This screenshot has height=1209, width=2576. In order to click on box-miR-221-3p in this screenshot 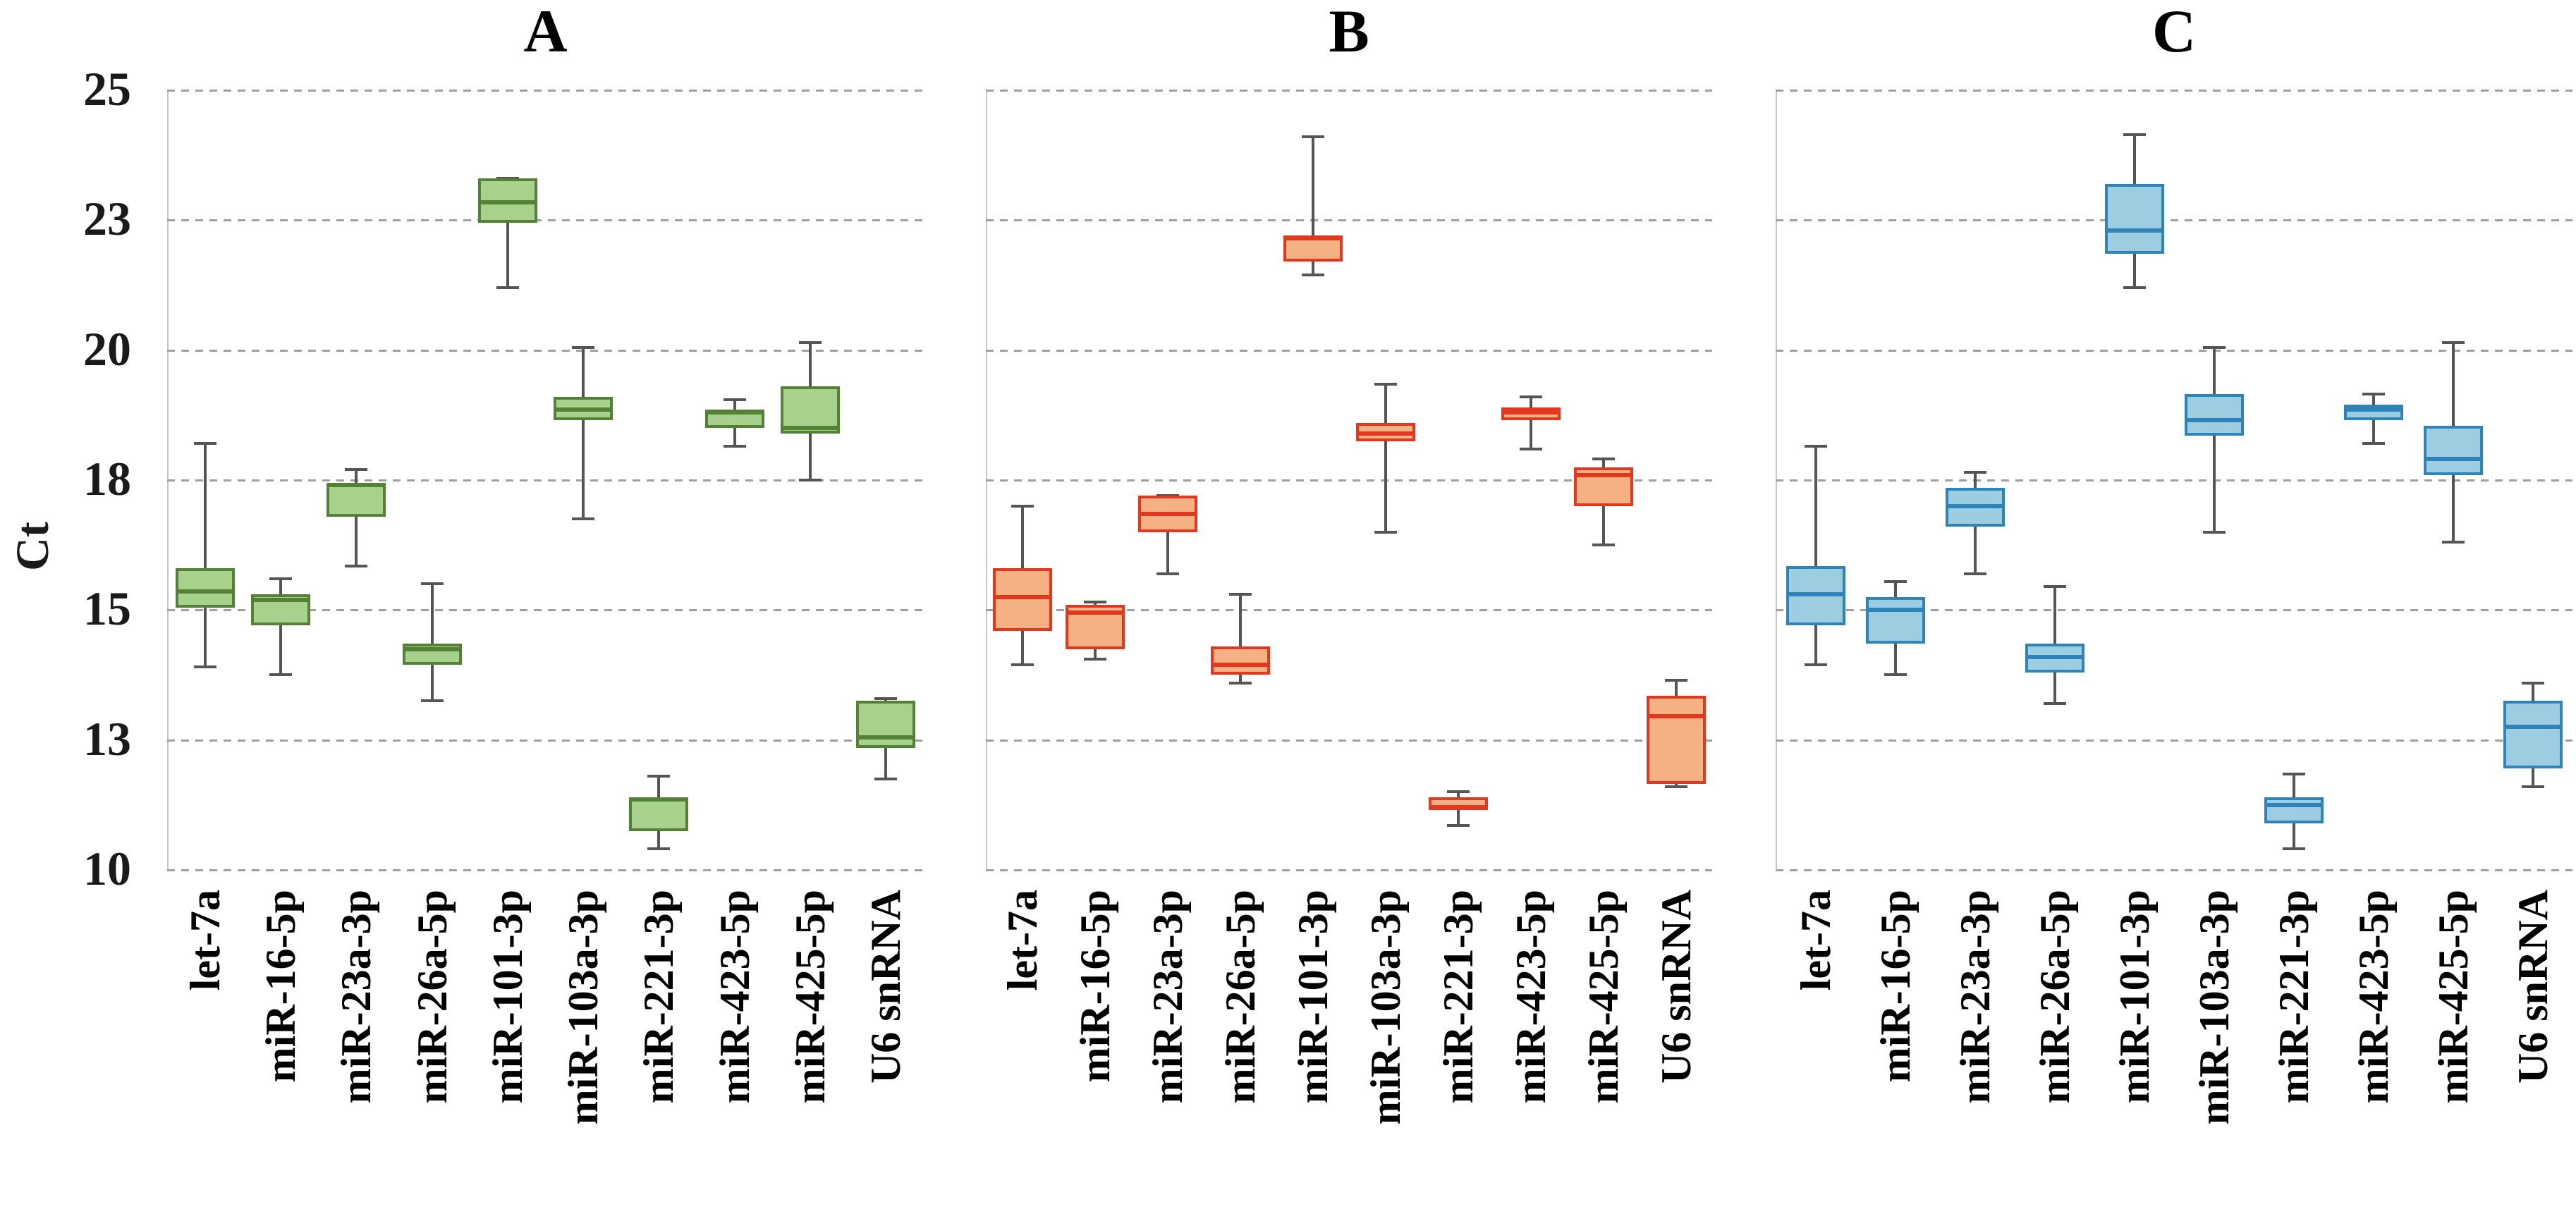, I will do `click(2294, 810)`.